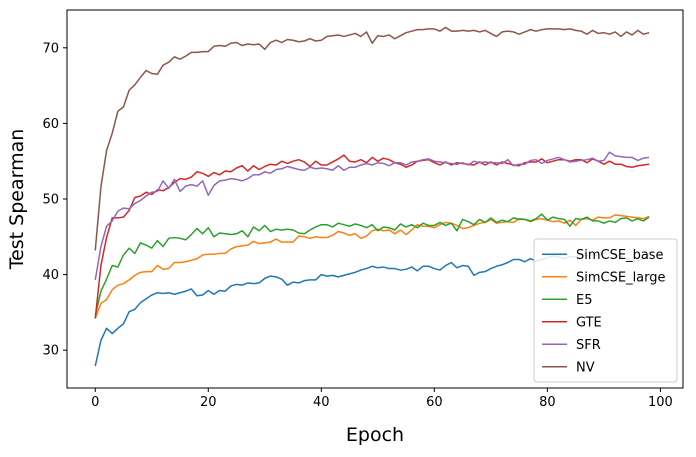 The image size is (696, 457). What do you see at coordinates (547, 402) in the screenshot?
I see `x-tick-label: 80` at bounding box center [547, 402].